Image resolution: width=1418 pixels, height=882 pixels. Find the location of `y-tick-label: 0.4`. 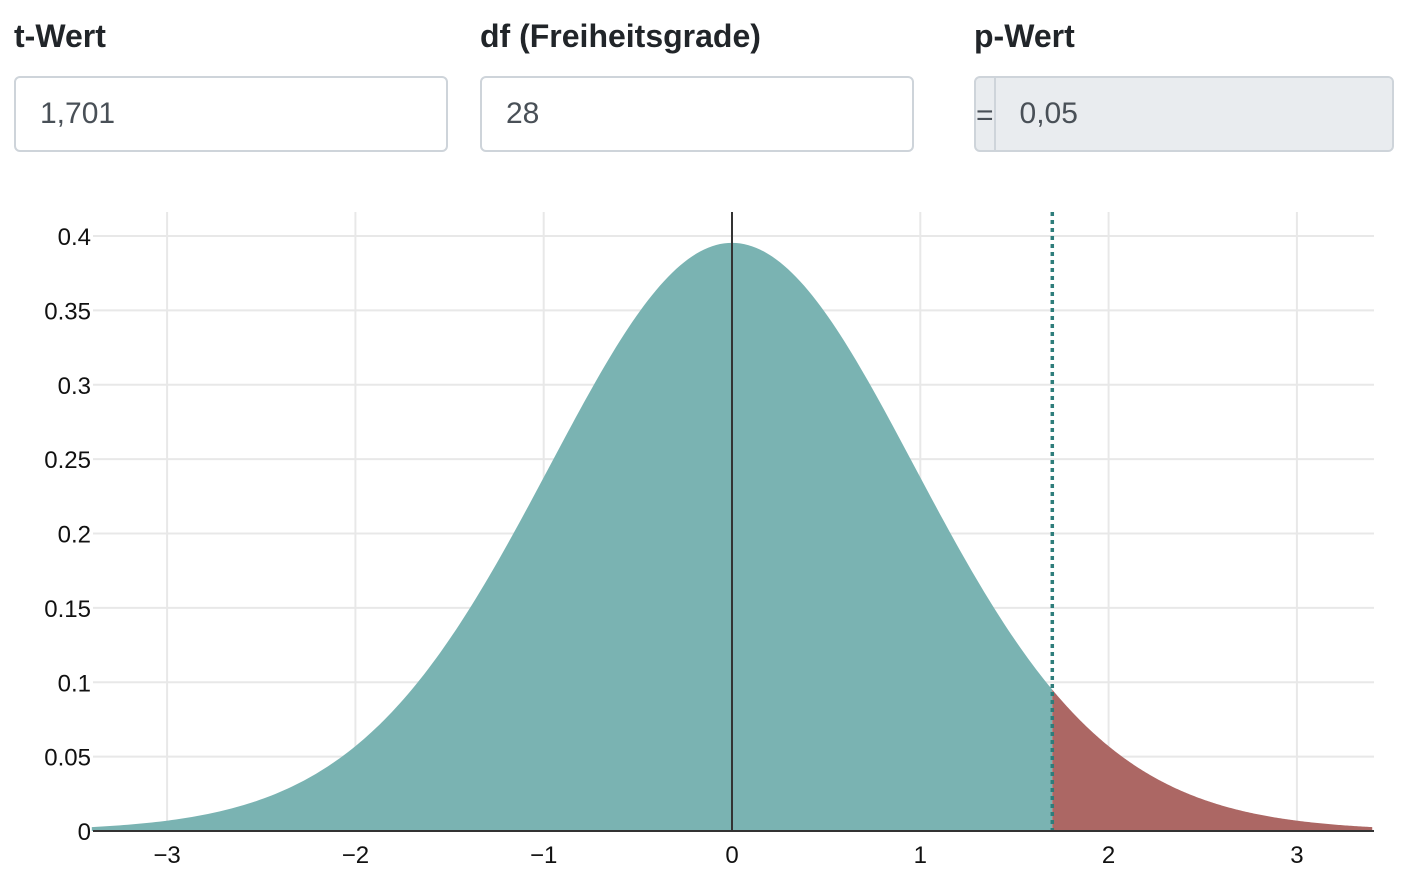

y-tick-label: 0.4 is located at coordinates (74, 237).